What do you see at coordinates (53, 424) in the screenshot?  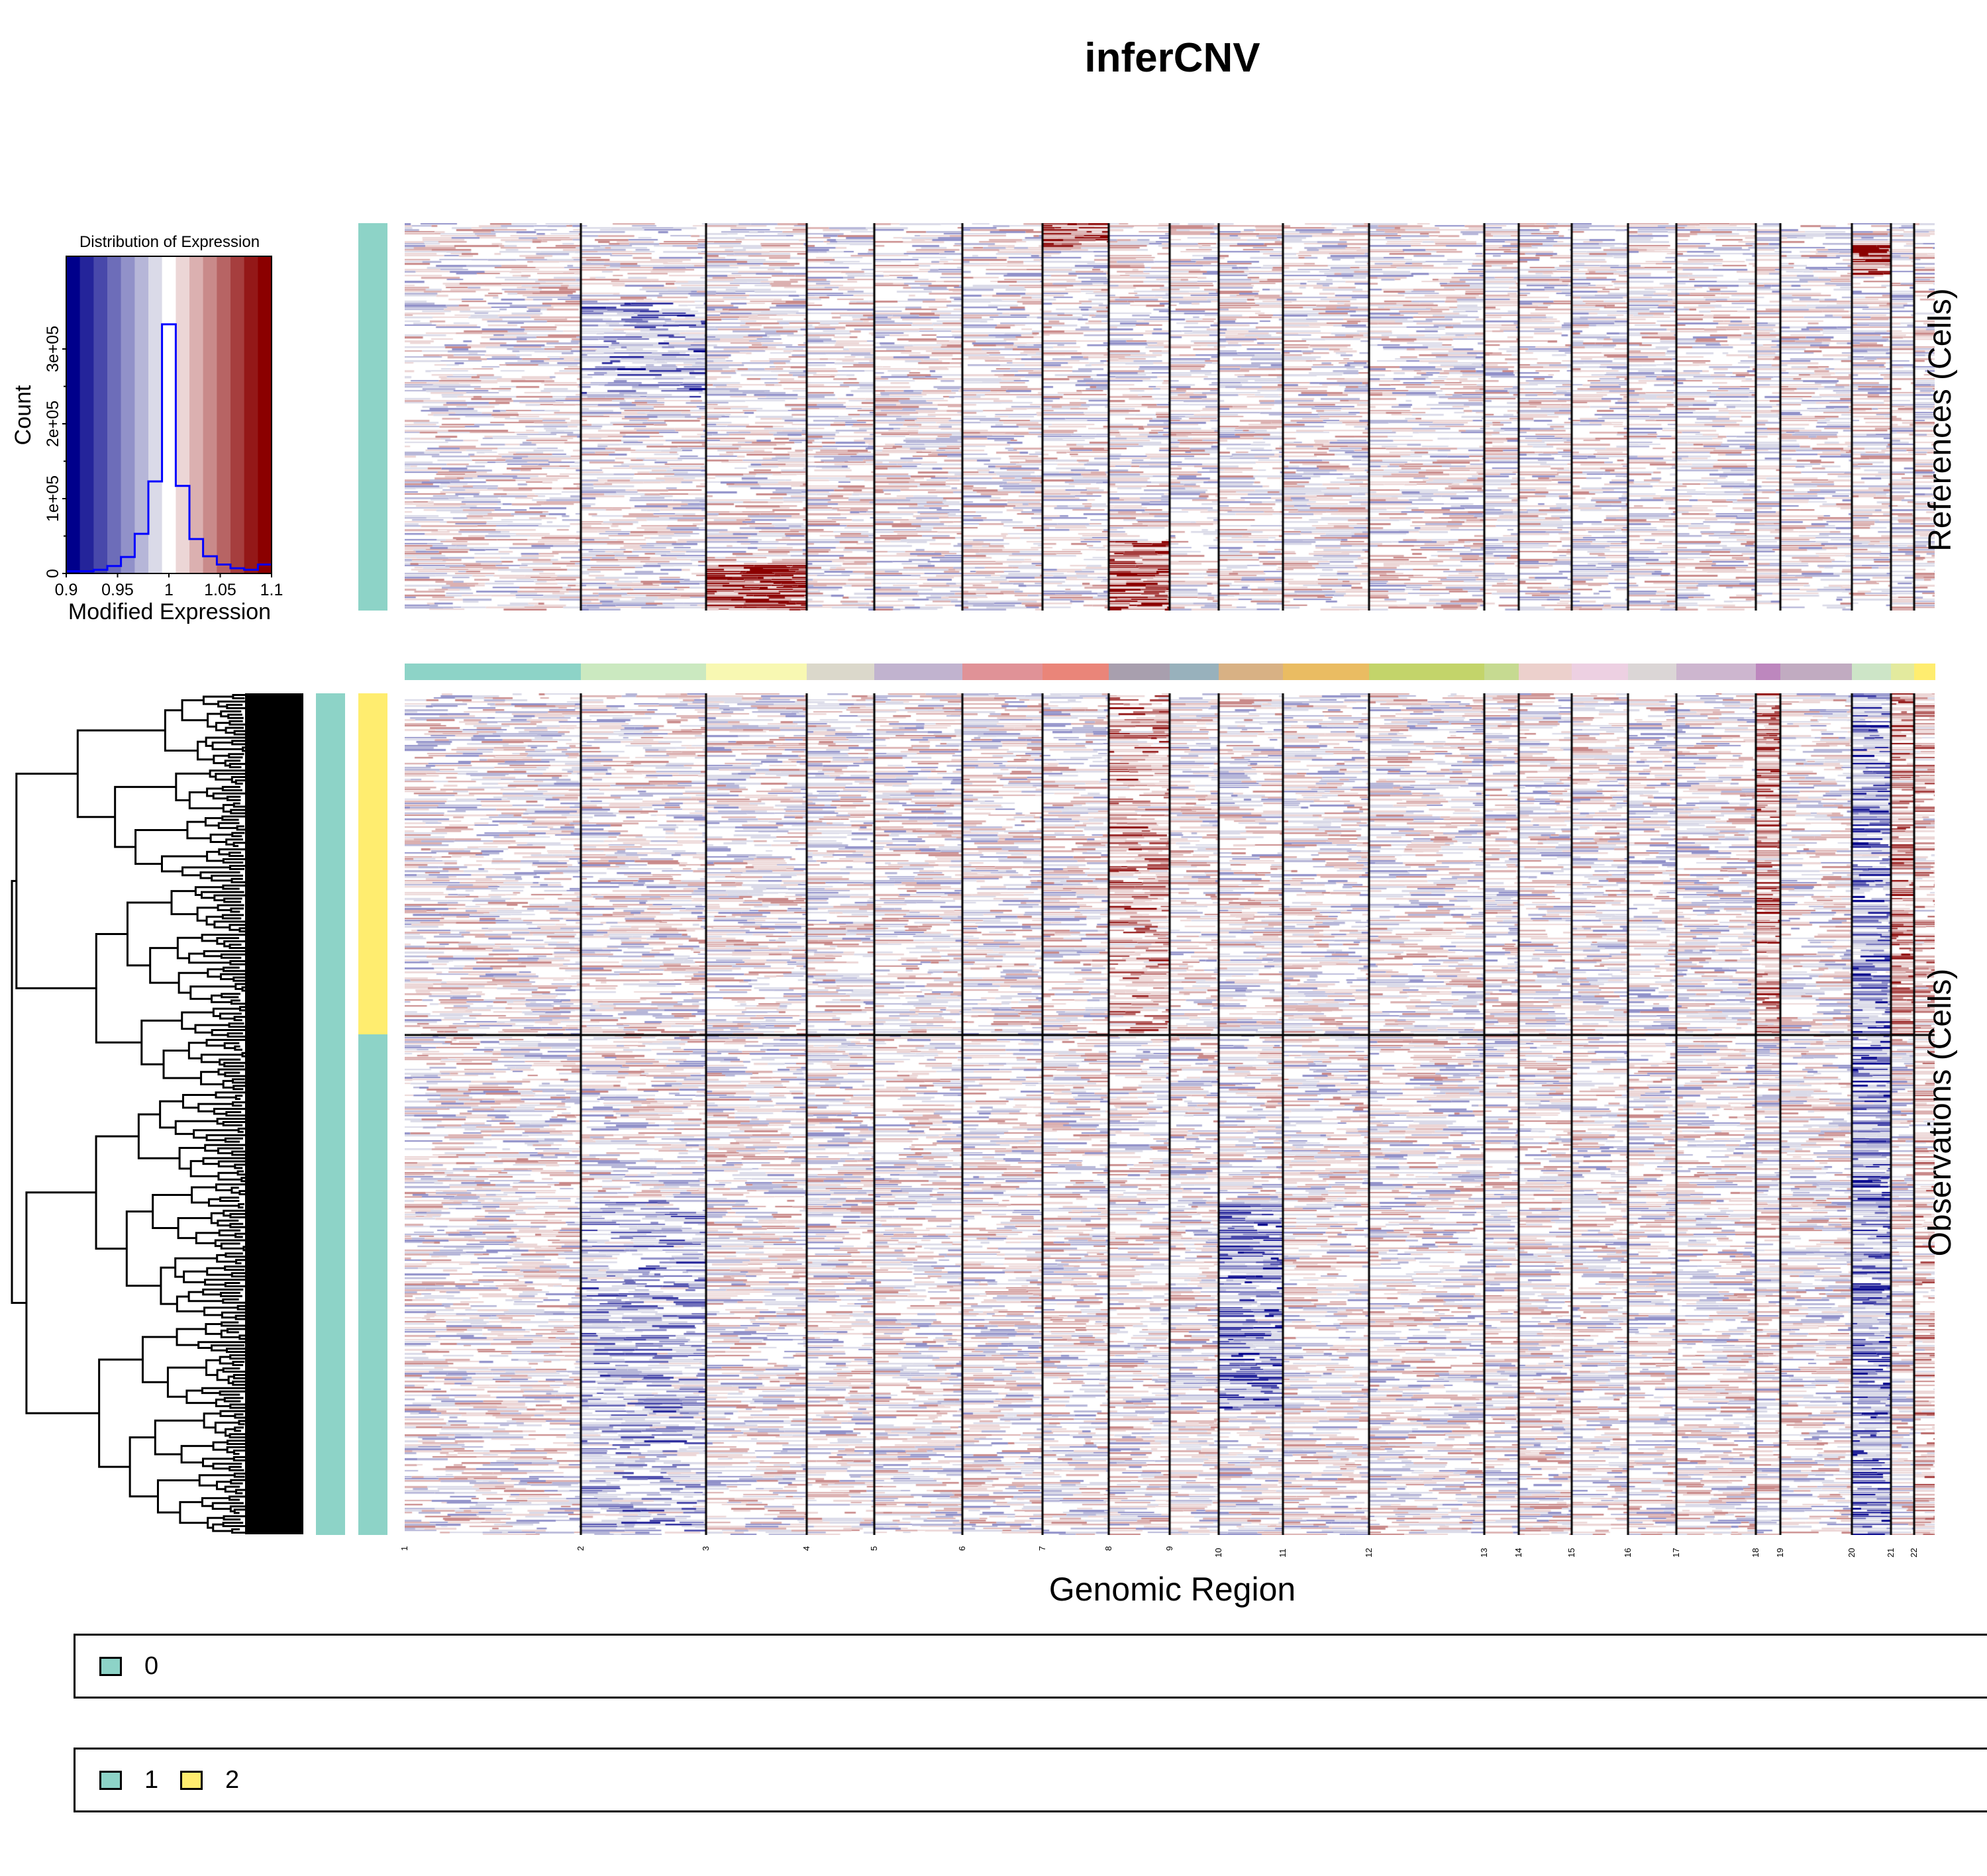 I see `y-tick-label: 2e+05` at bounding box center [53, 424].